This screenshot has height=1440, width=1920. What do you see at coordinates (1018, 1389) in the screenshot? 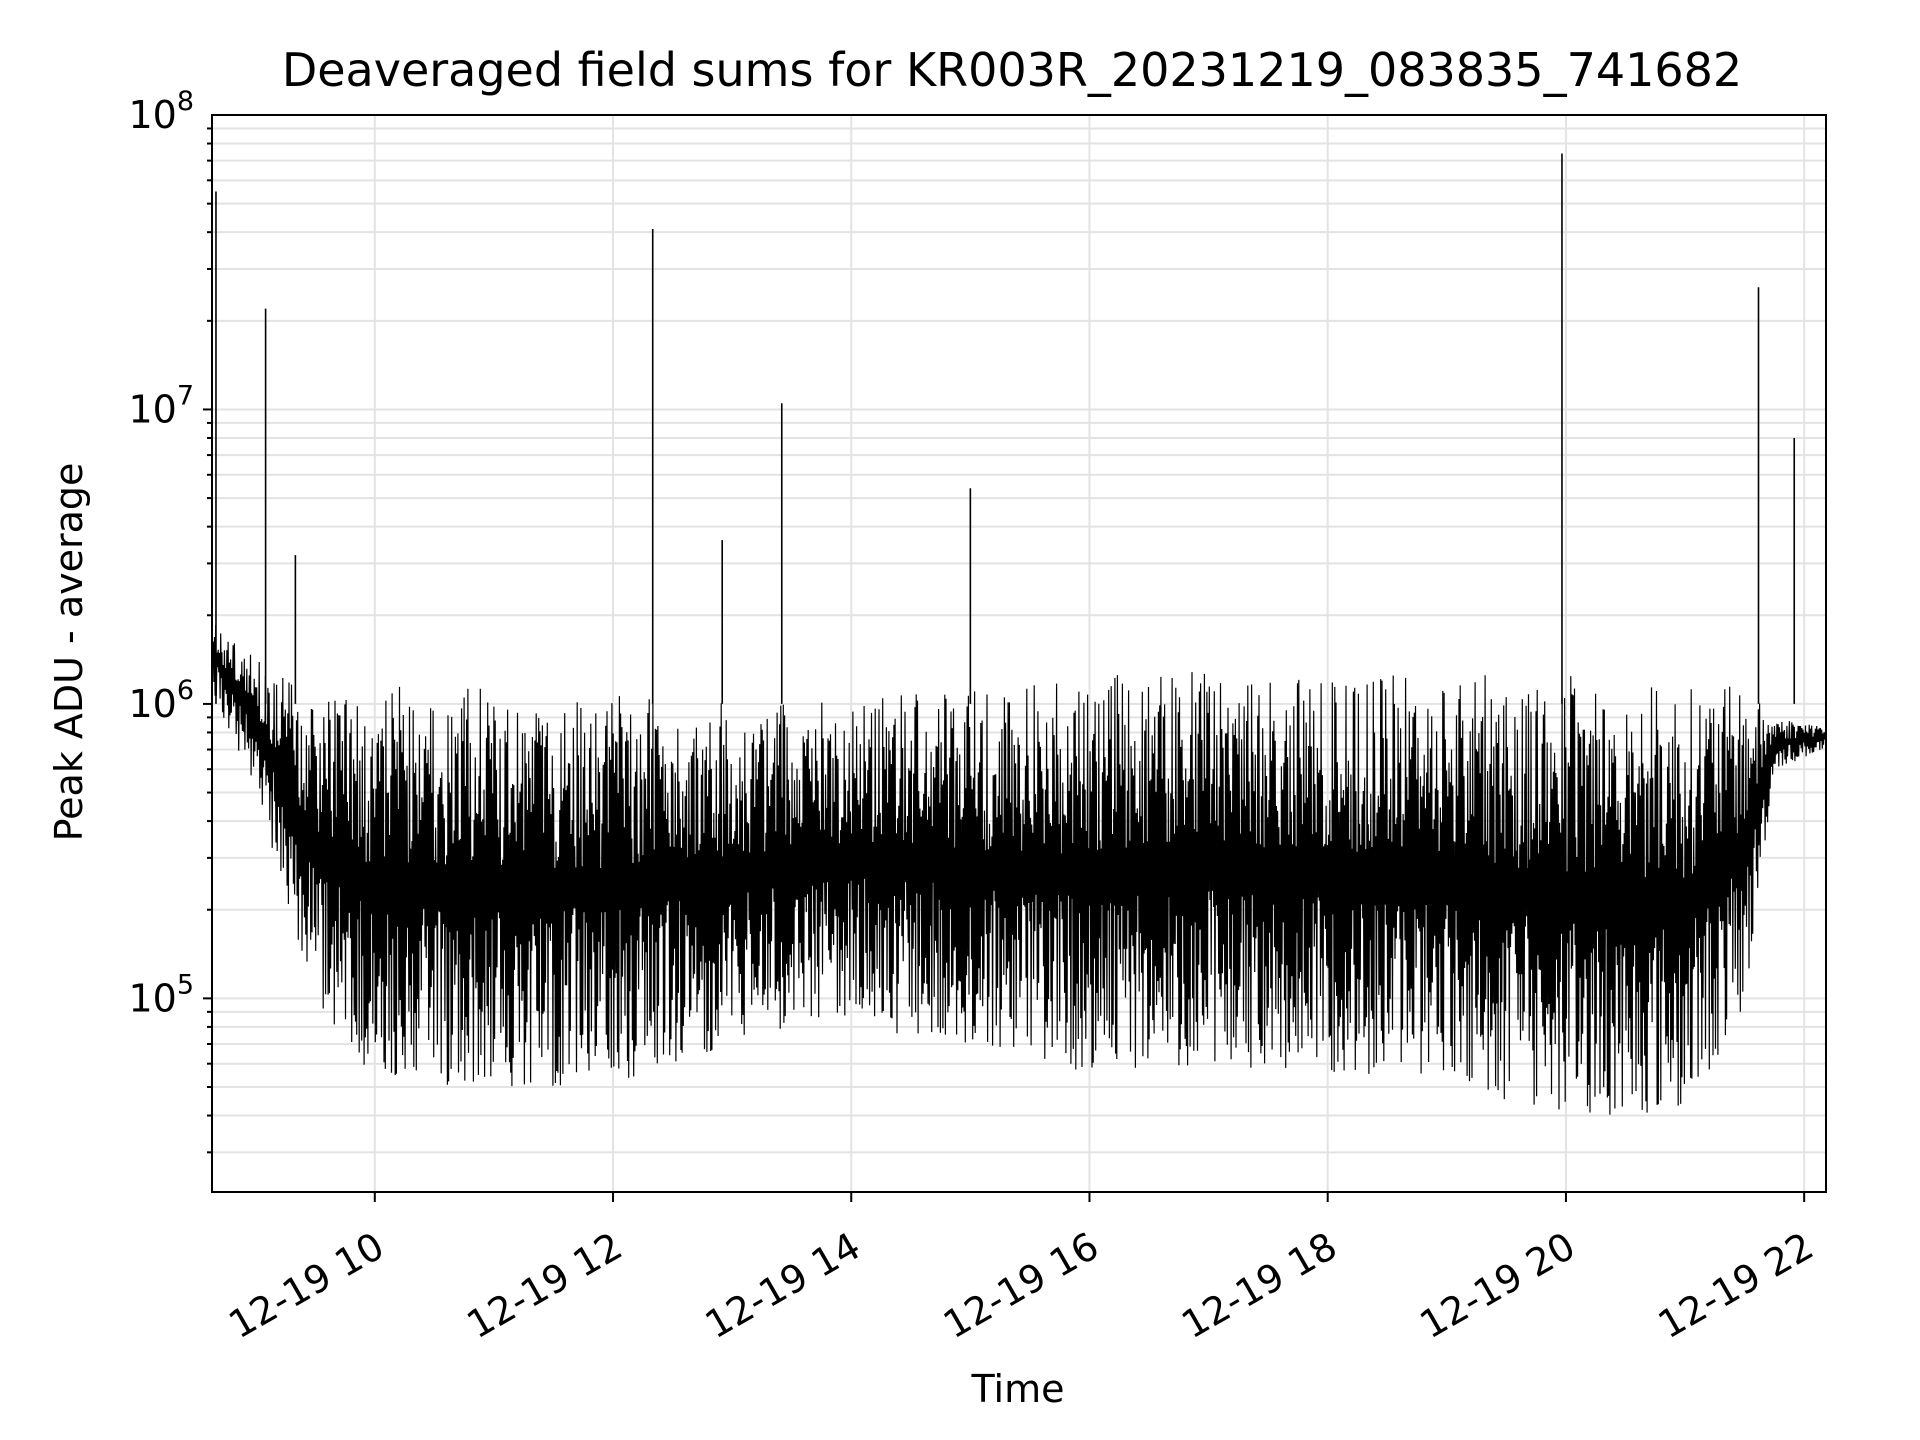
I see `x-axis-label: Time` at bounding box center [1018, 1389].